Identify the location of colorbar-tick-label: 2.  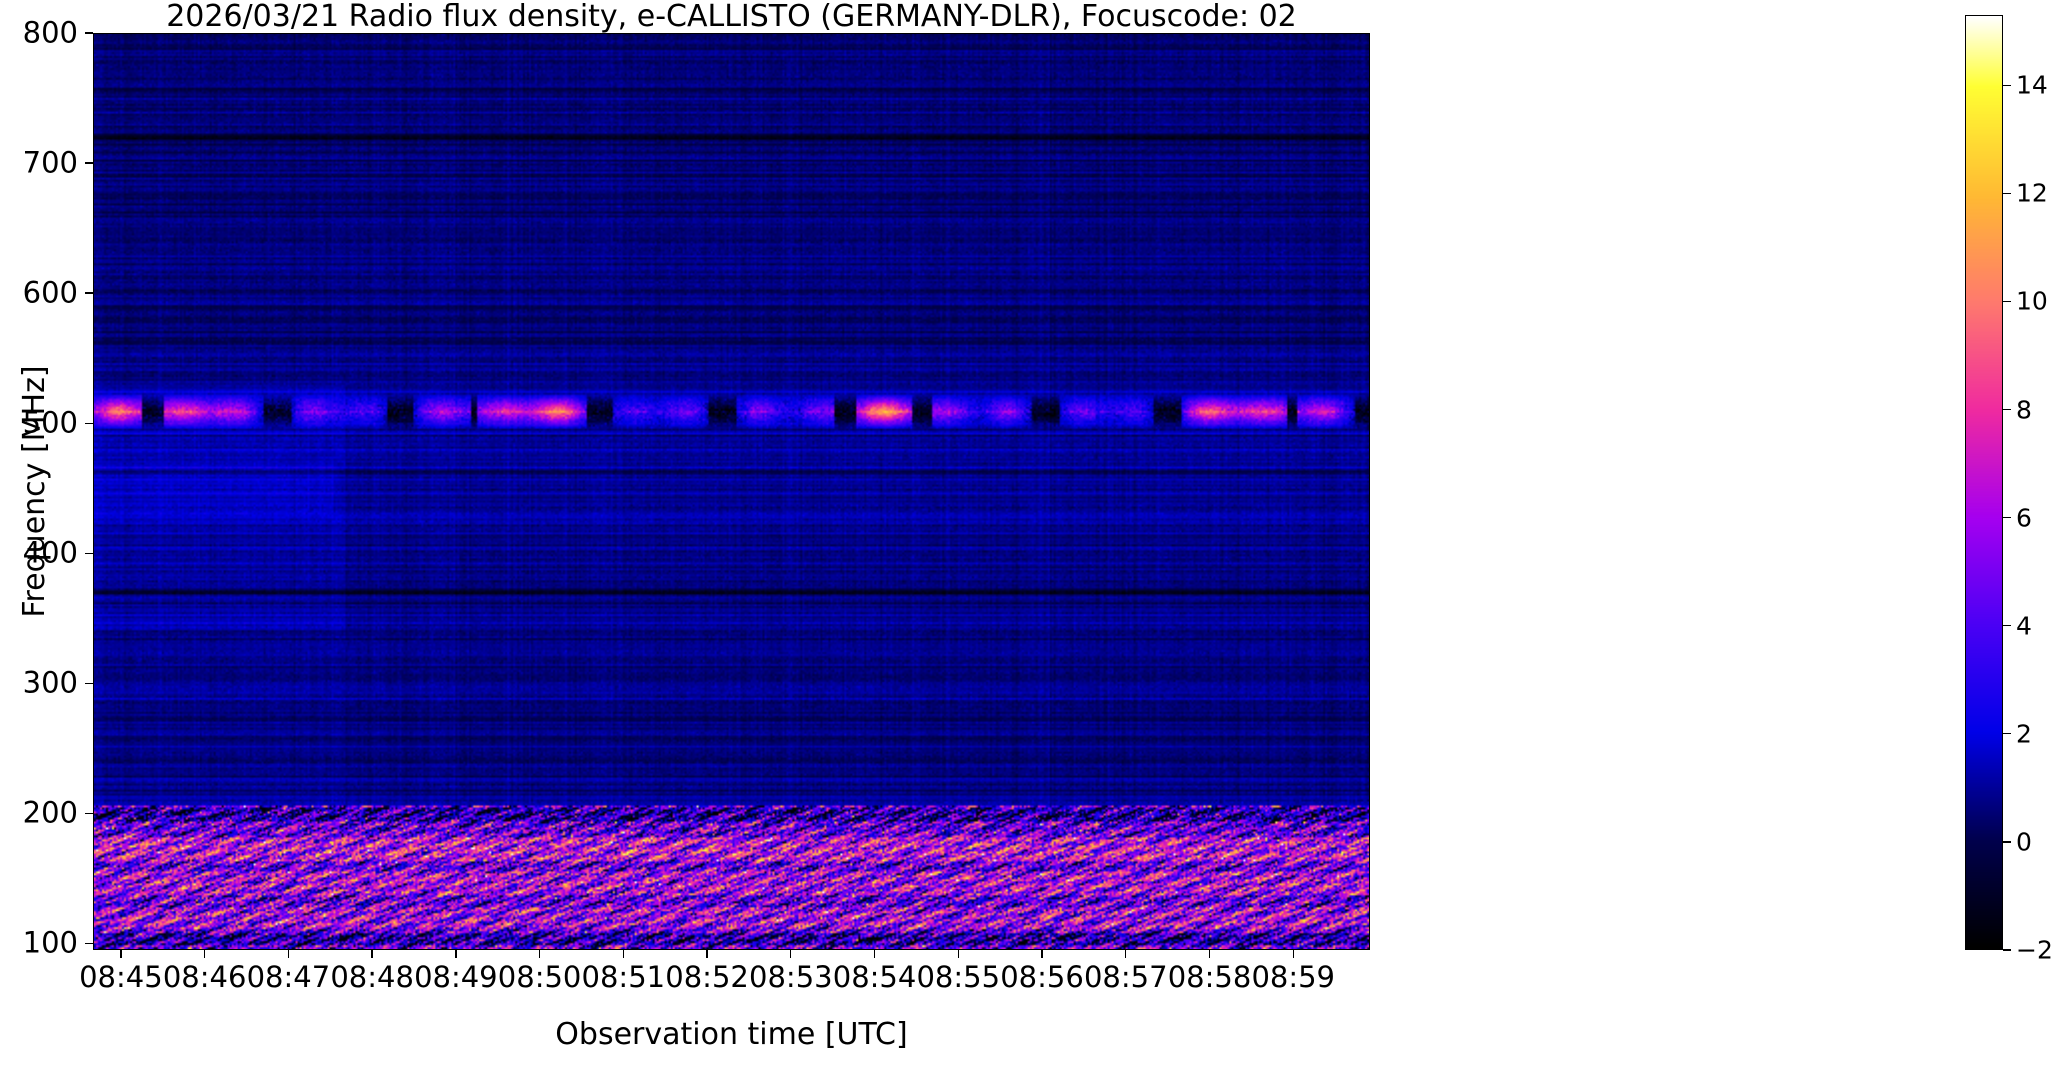
(2024, 734).